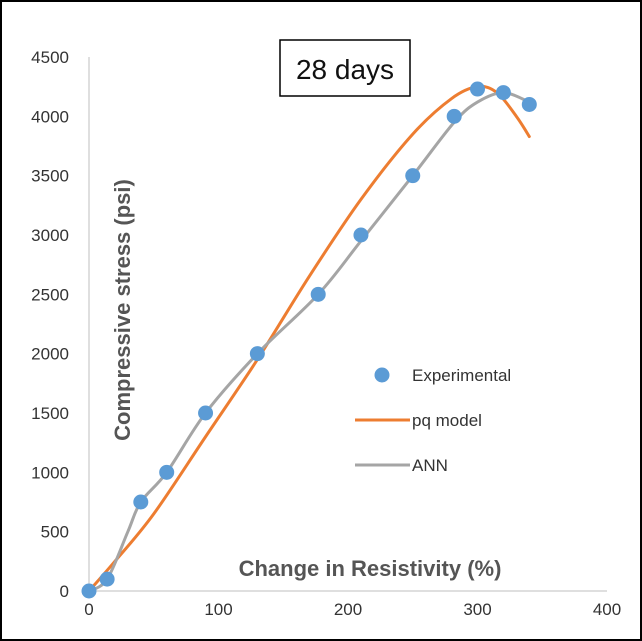 The image size is (642, 641). Describe the element at coordinates (50, 176) in the screenshot. I see `y-tick-label: 3500` at that location.